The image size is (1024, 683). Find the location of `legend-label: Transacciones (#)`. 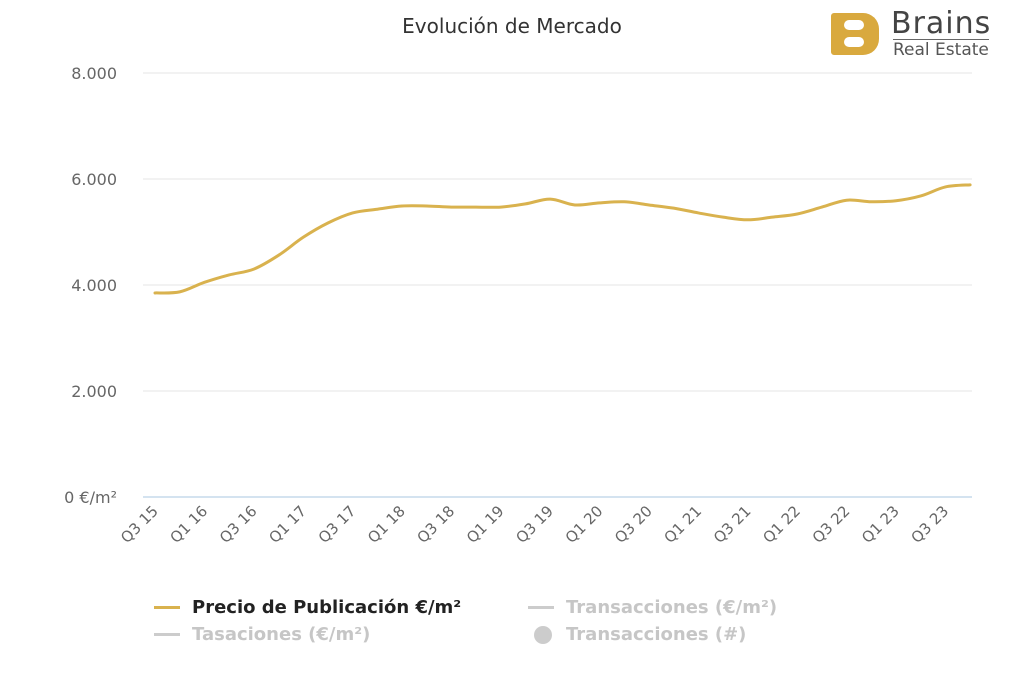

legend-label: Transacciones (#) is located at coordinates (656, 634).